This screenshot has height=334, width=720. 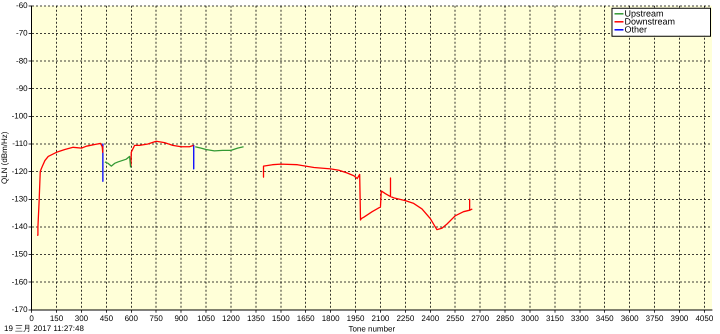 I want to click on y-axis-title: QLN (dBm/Hz), so click(x=5, y=157).